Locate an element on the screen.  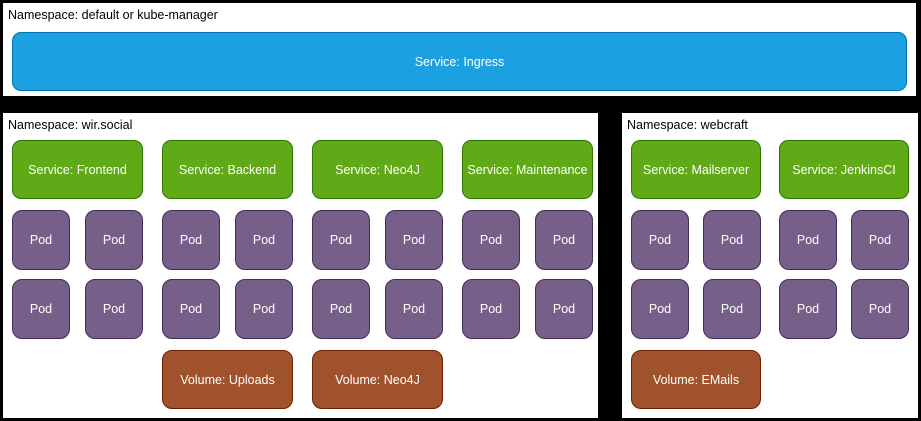
service-node: Service: Frontend is located at coordinates (77, 169).